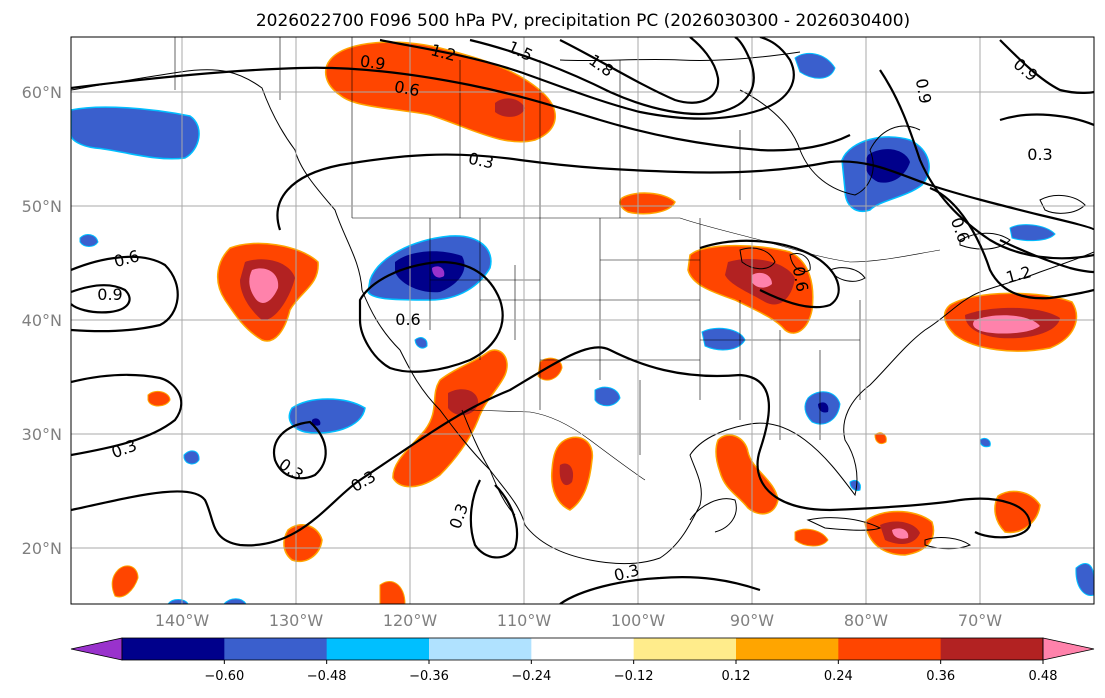  I want to click on colorbar-tick-label: 0.48, so click(1043, 676).